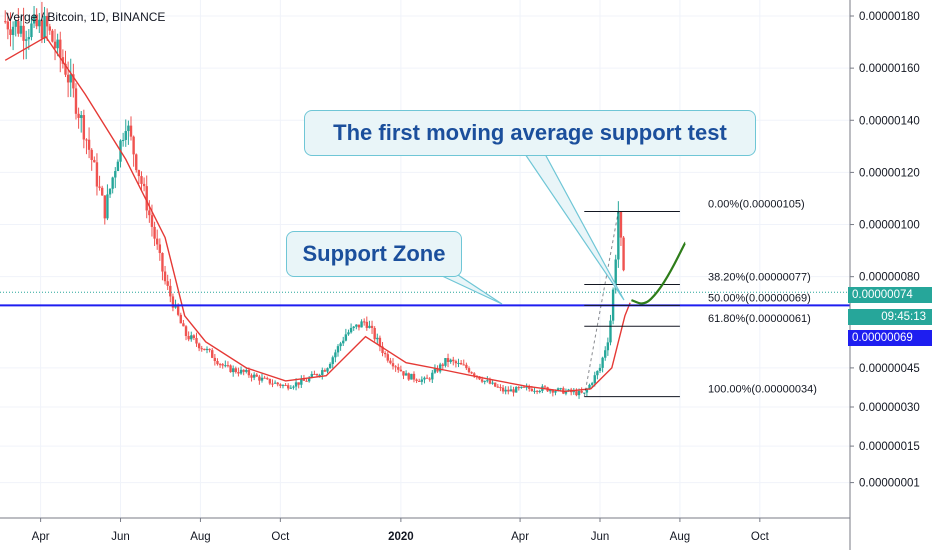 The height and width of the screenshot is (555, 932). I want to click on support-zone-callout-text: Support Zone, so click(374, 253).